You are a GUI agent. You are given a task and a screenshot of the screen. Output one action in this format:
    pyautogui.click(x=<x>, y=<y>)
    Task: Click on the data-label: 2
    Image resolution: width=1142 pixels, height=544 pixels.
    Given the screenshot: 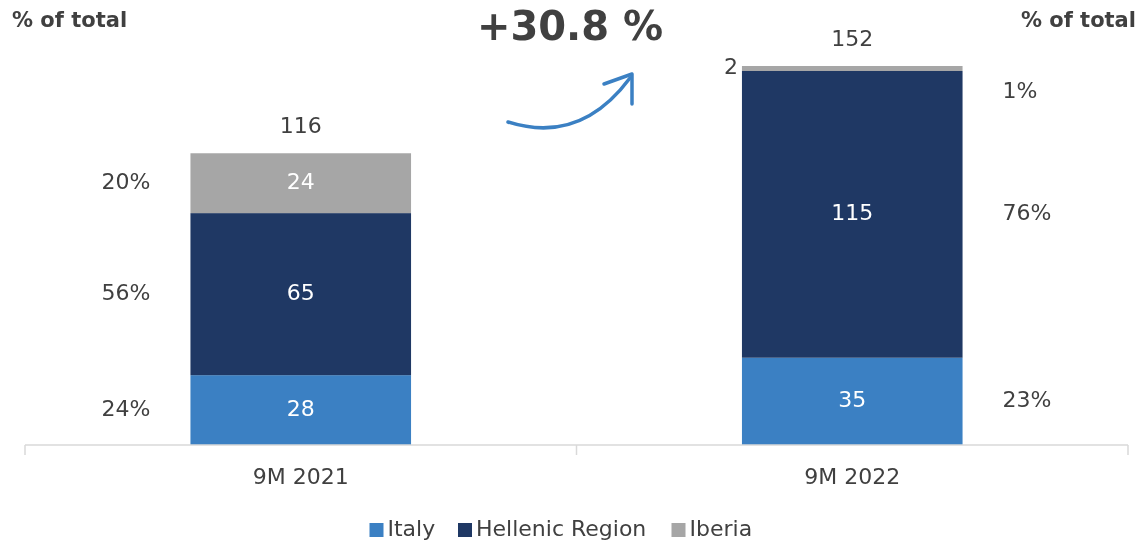 What is the action you would take?
    pyautogui.click(x=730, y=67)
    